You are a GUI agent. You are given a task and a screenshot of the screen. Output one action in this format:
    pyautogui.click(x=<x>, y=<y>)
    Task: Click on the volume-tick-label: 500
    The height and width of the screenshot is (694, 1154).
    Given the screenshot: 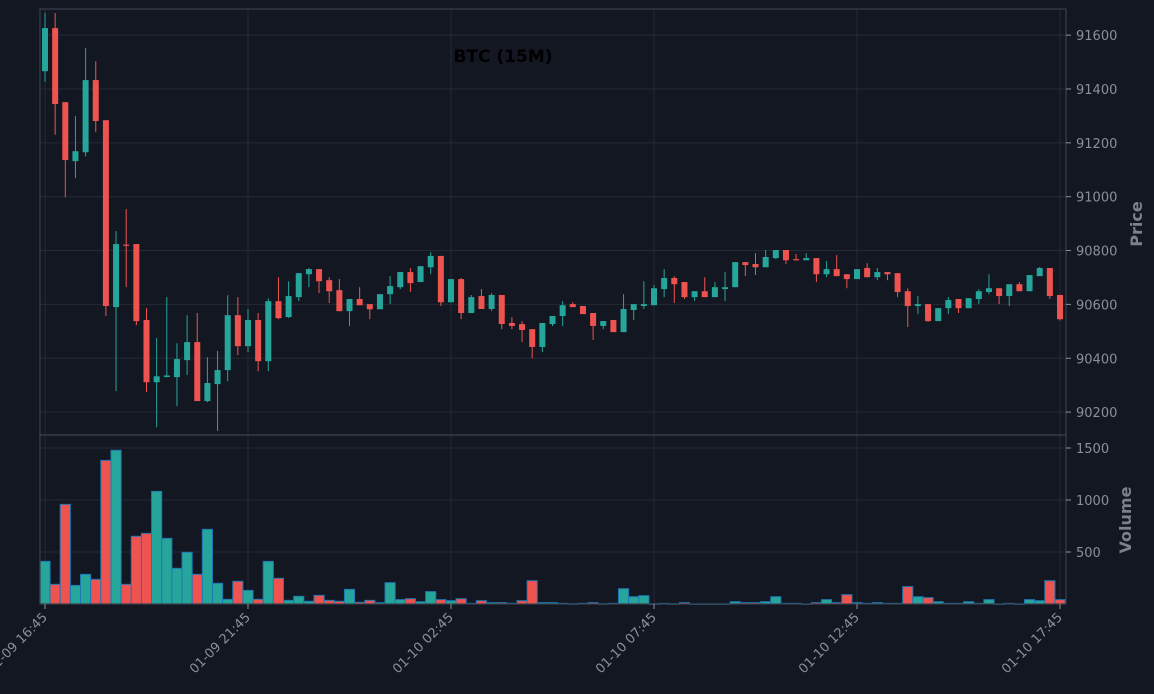 What is the action you would take?
    pyautogui.click(x=1088, y=553)
    